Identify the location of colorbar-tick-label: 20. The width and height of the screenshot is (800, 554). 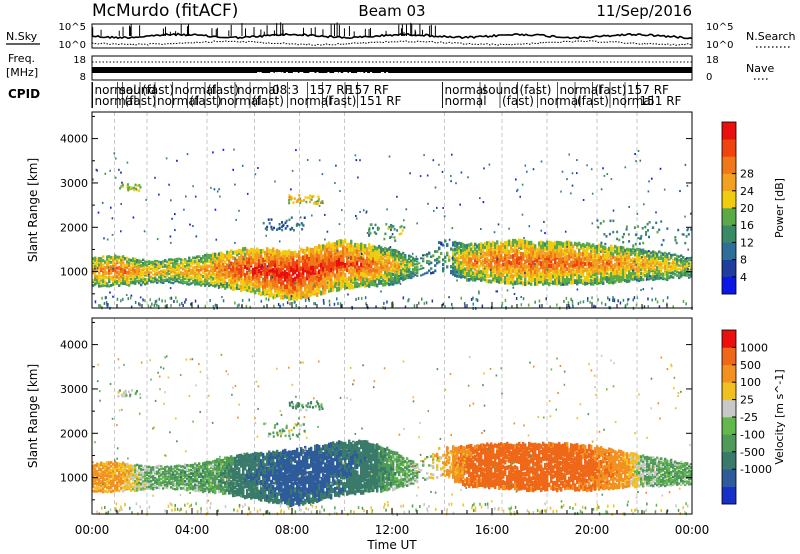
(747, 208).